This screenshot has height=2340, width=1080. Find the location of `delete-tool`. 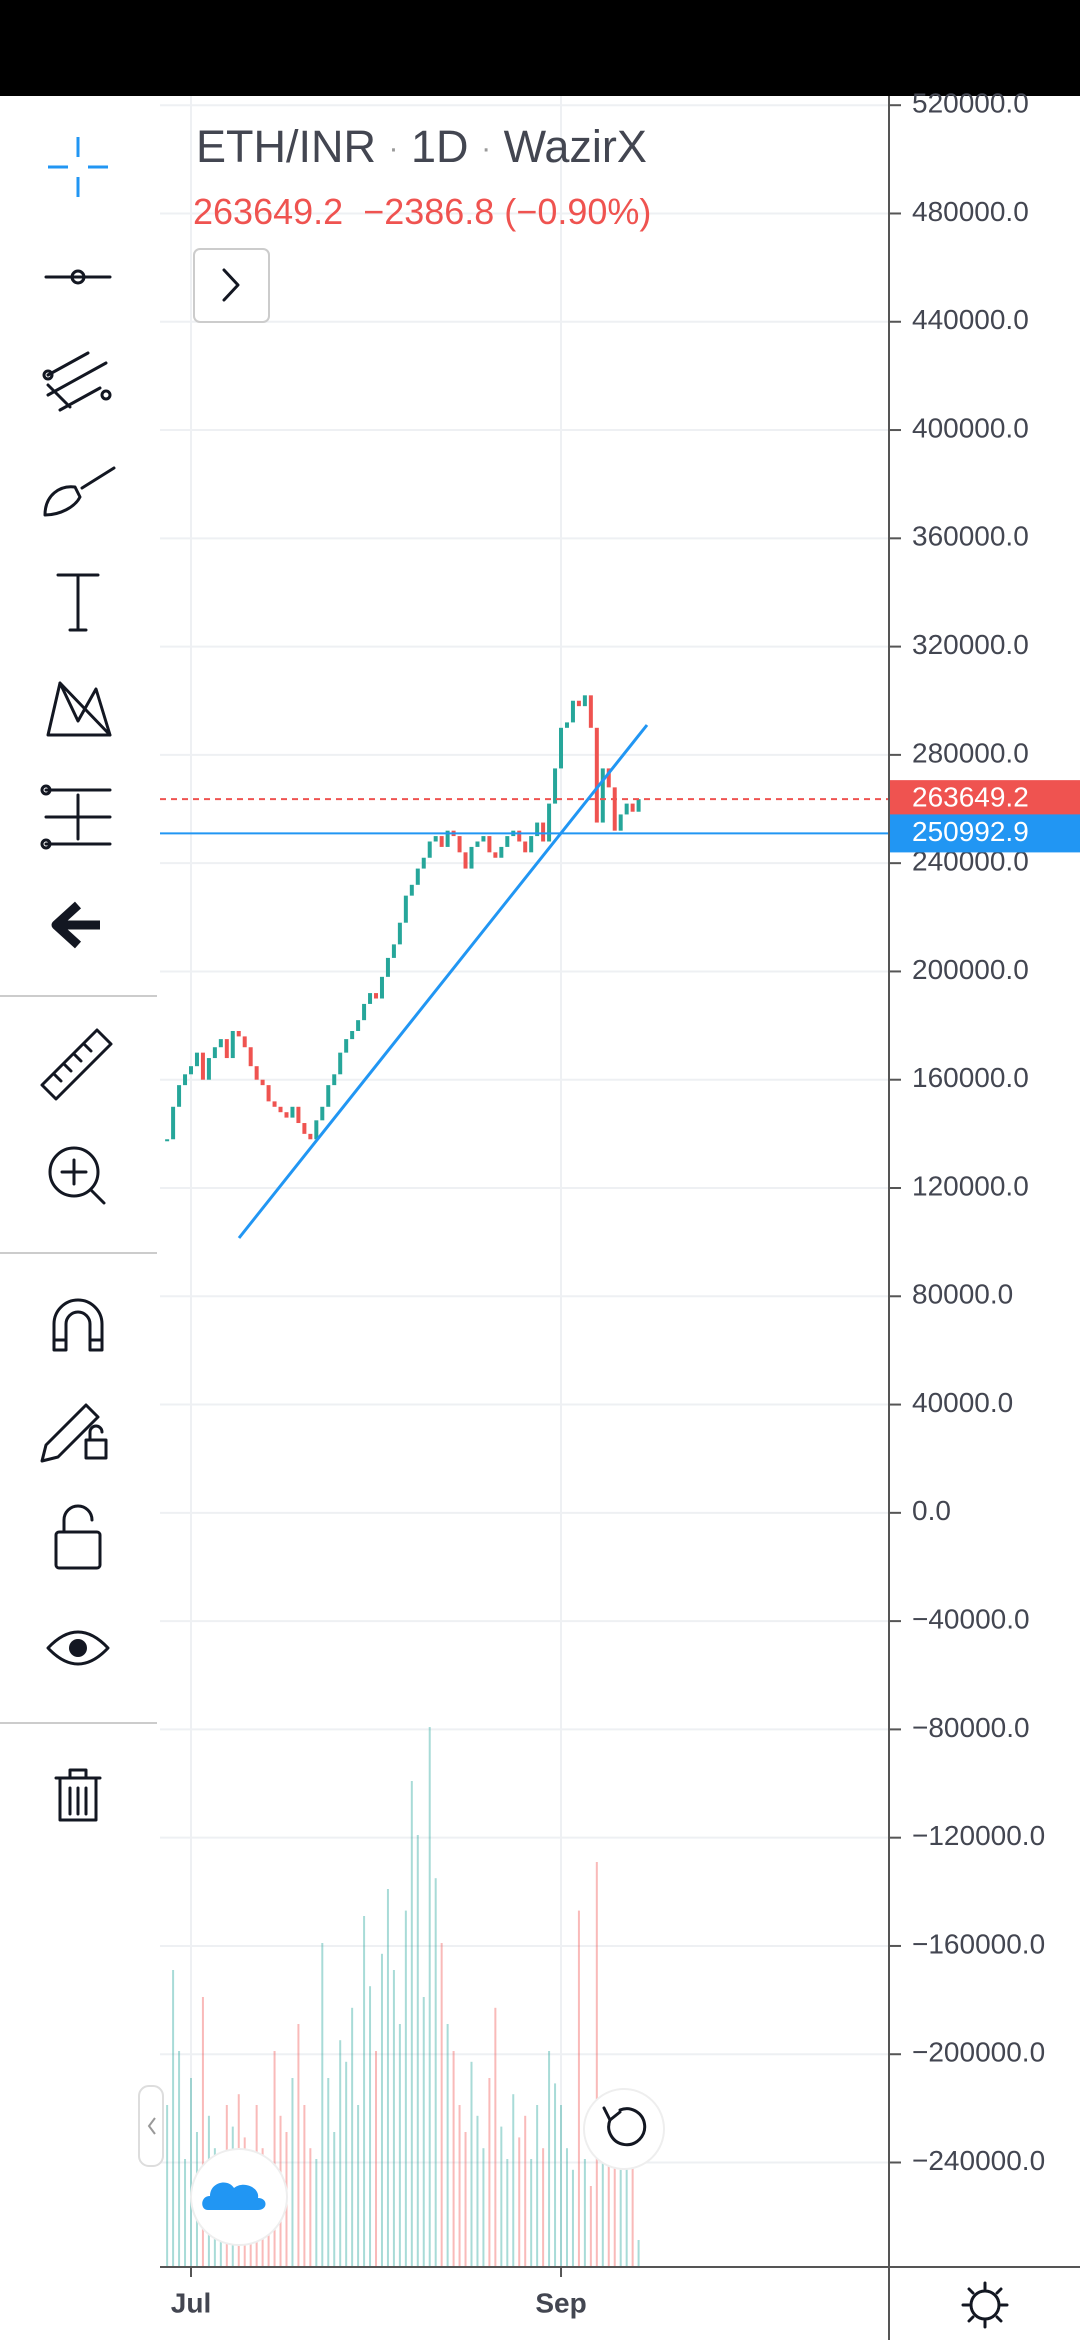

delete-tool is located at coordinates (78, 1795).